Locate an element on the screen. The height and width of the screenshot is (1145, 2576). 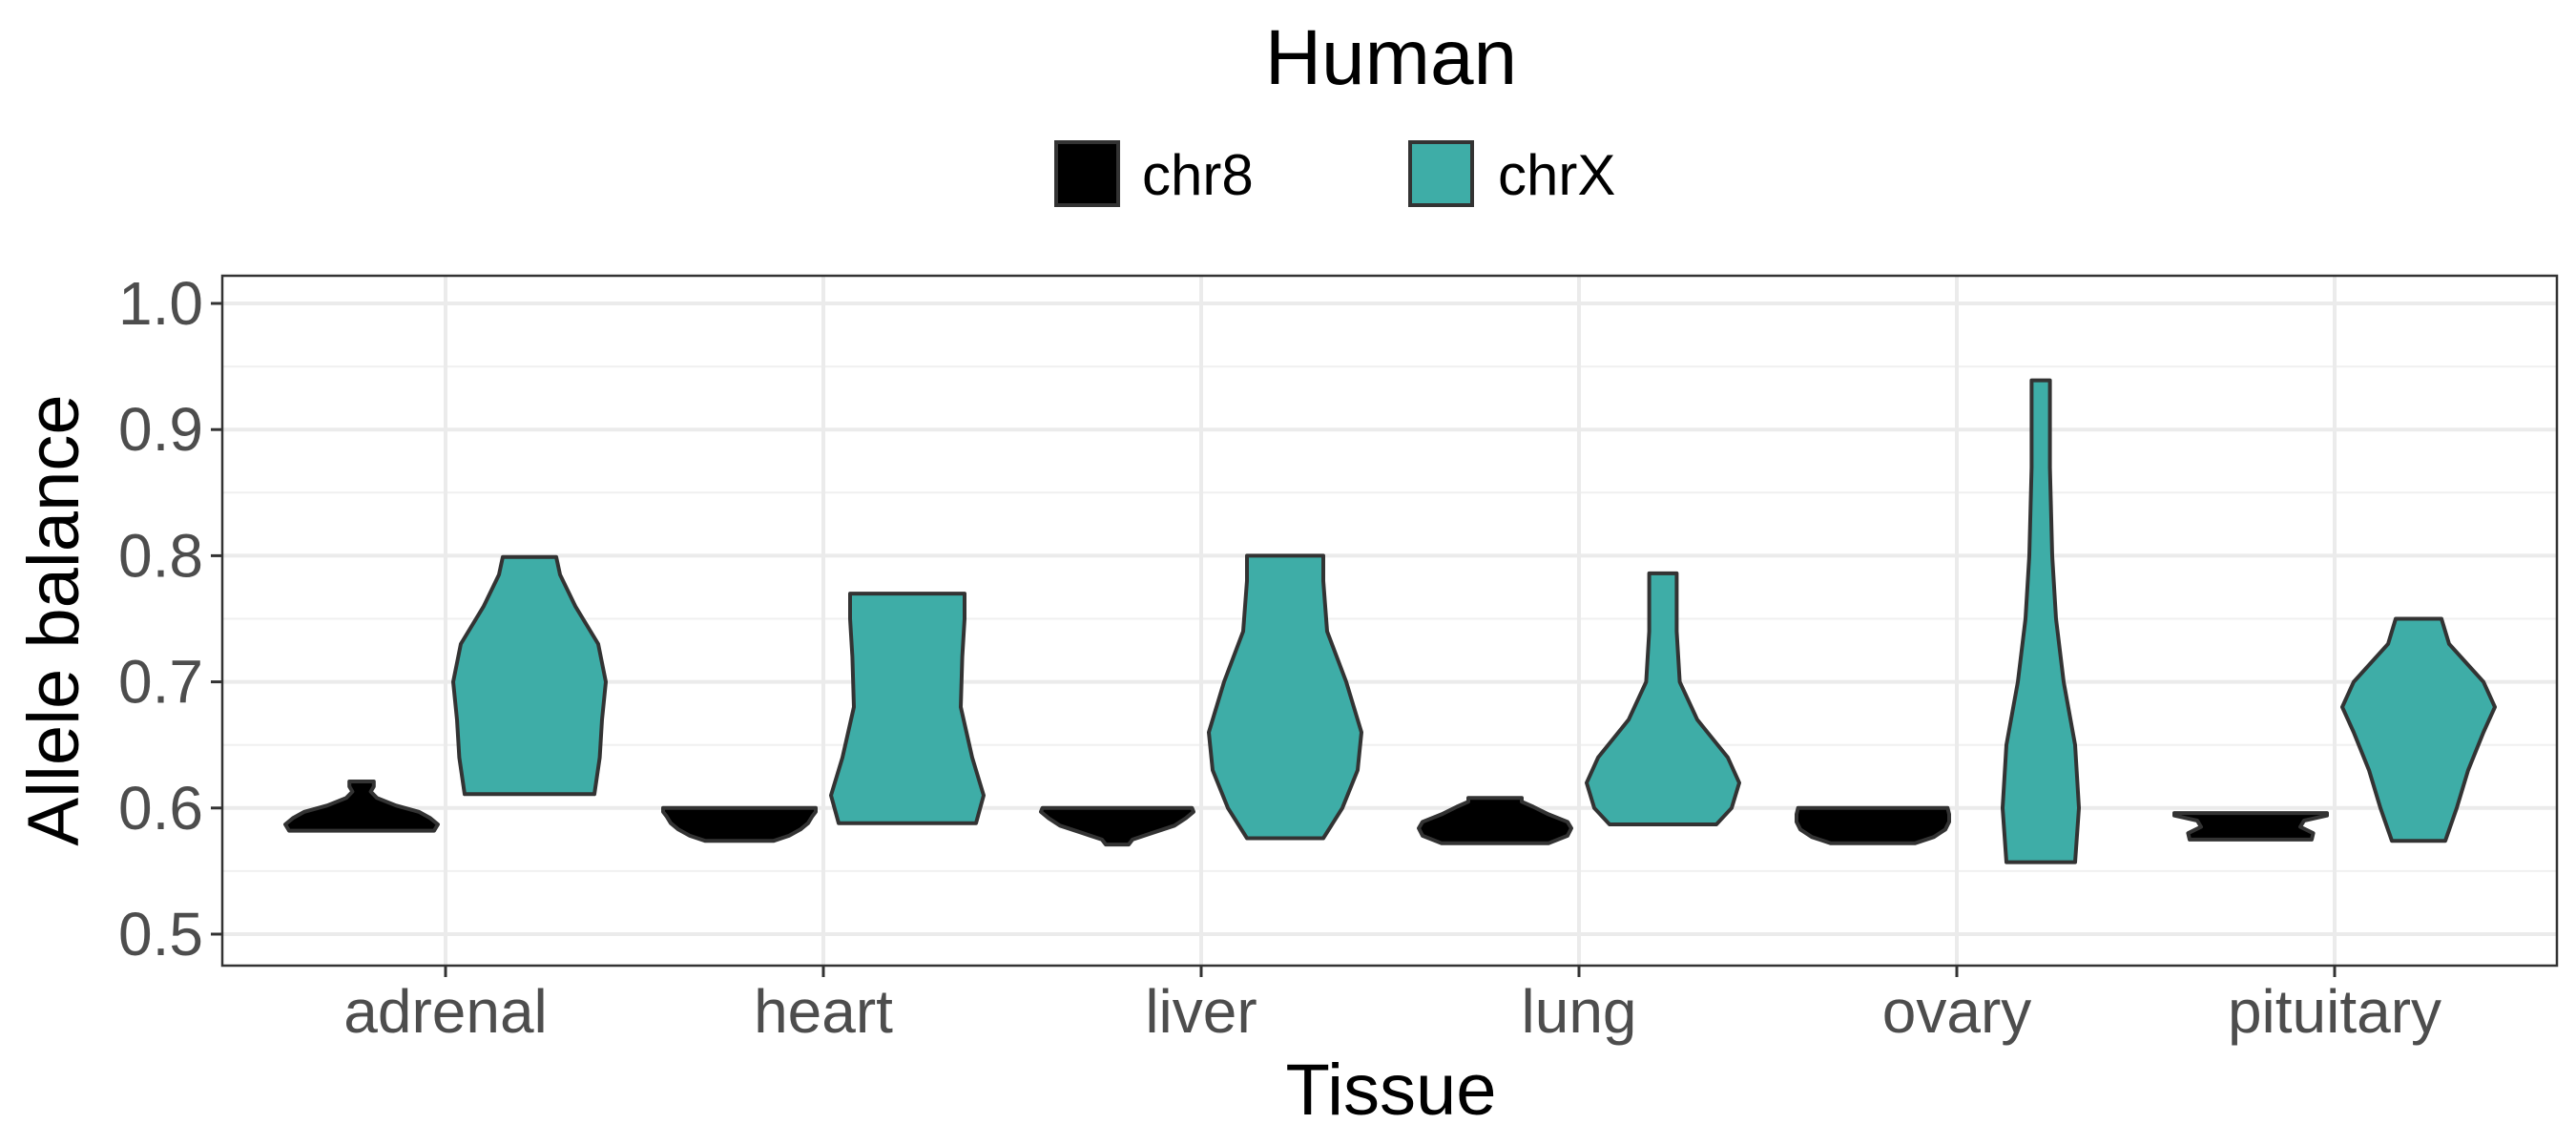
violin-chr8-ovary is located at coordinates (1873, 825).